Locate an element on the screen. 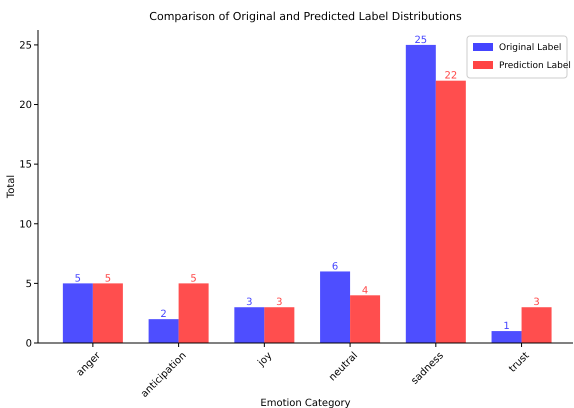 This screenshot has height=408, width=574. y-axis-title: Total is located at coordinates (11, 187).